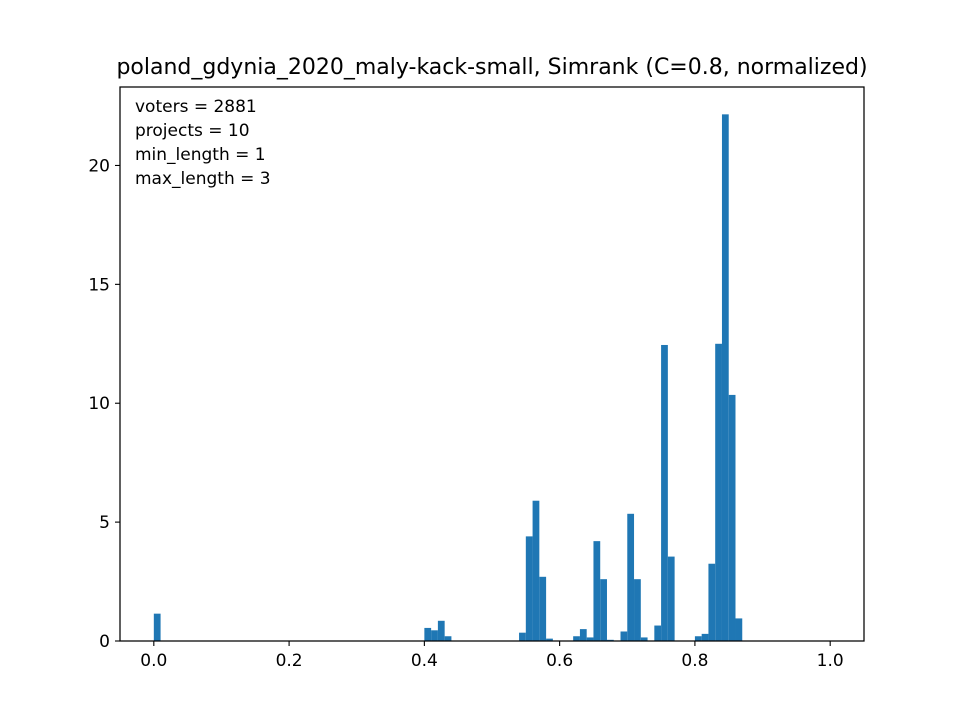 This screenshot has width=960, height=725. Describe the element at coordinates (203, 179) in the screenshot. I see `annotation-max-length: max_length = 3` at that location.